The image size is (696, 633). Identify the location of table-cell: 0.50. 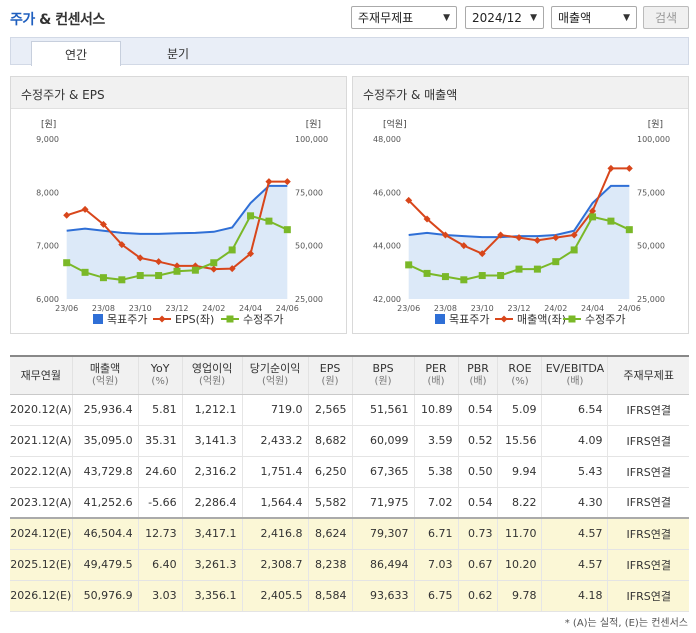
(477, 472).